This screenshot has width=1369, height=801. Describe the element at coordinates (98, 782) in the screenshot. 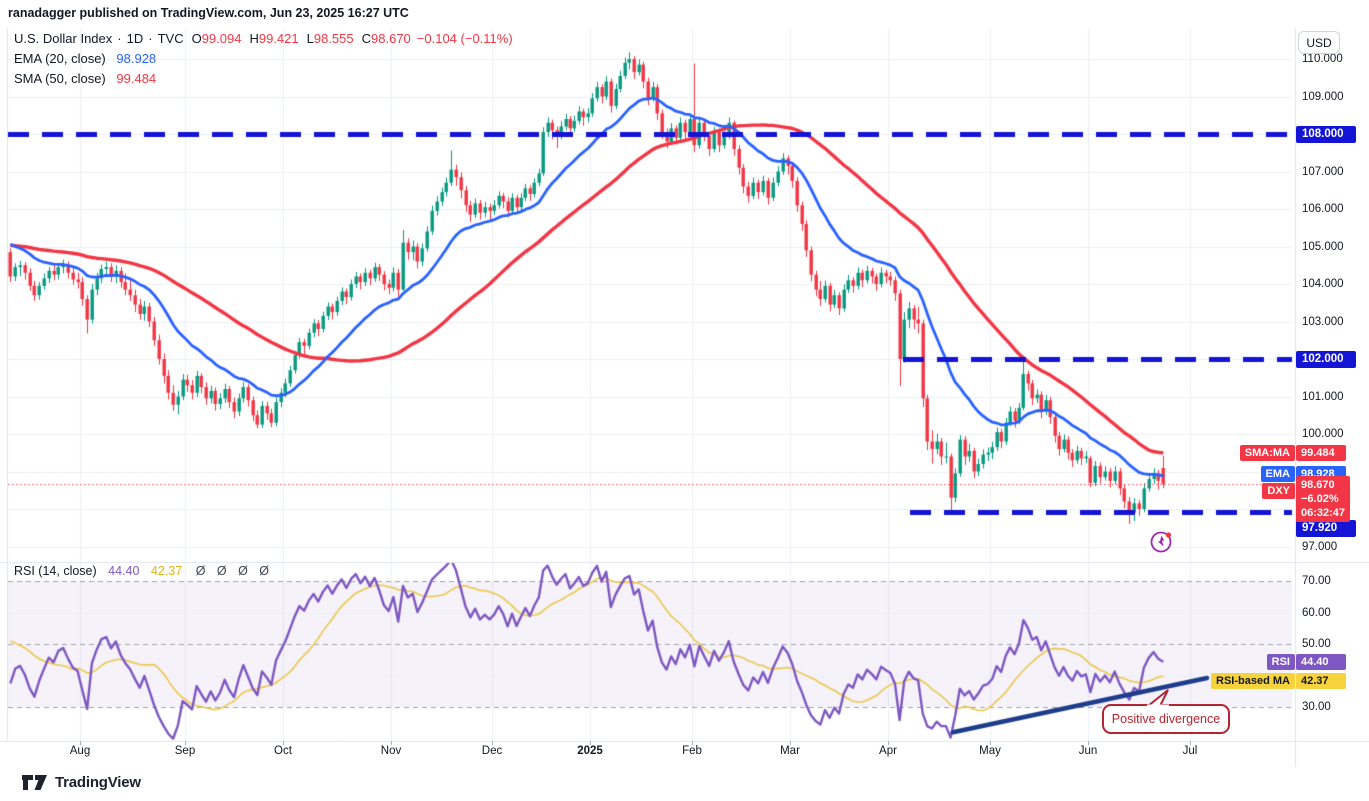

I see `tradingview-brand-text: TradingView` at that location.